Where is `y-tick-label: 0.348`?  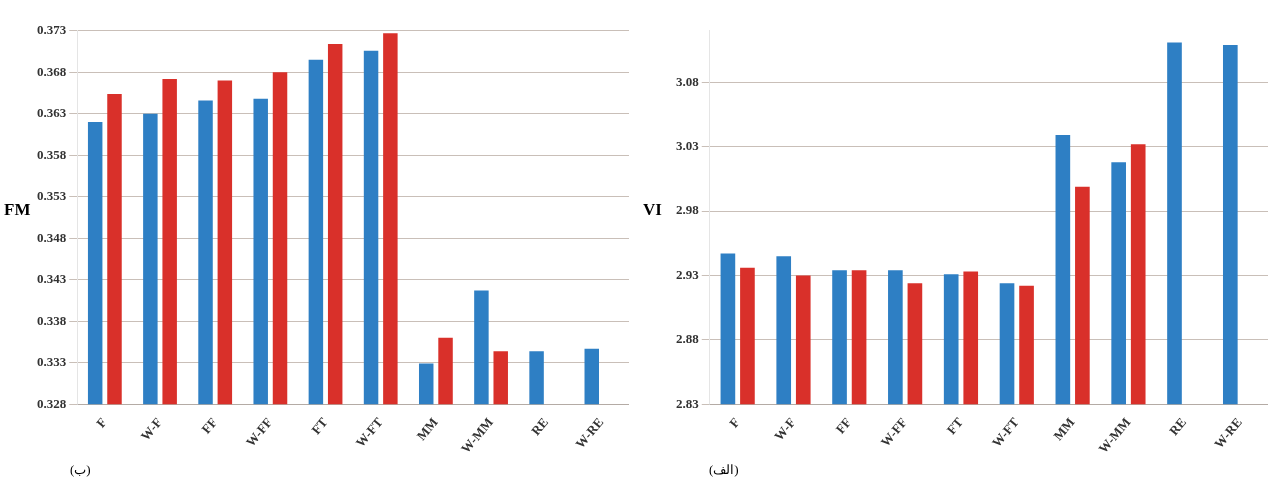
y-tick-label: 0.348 is located at coordinates (52, 237).